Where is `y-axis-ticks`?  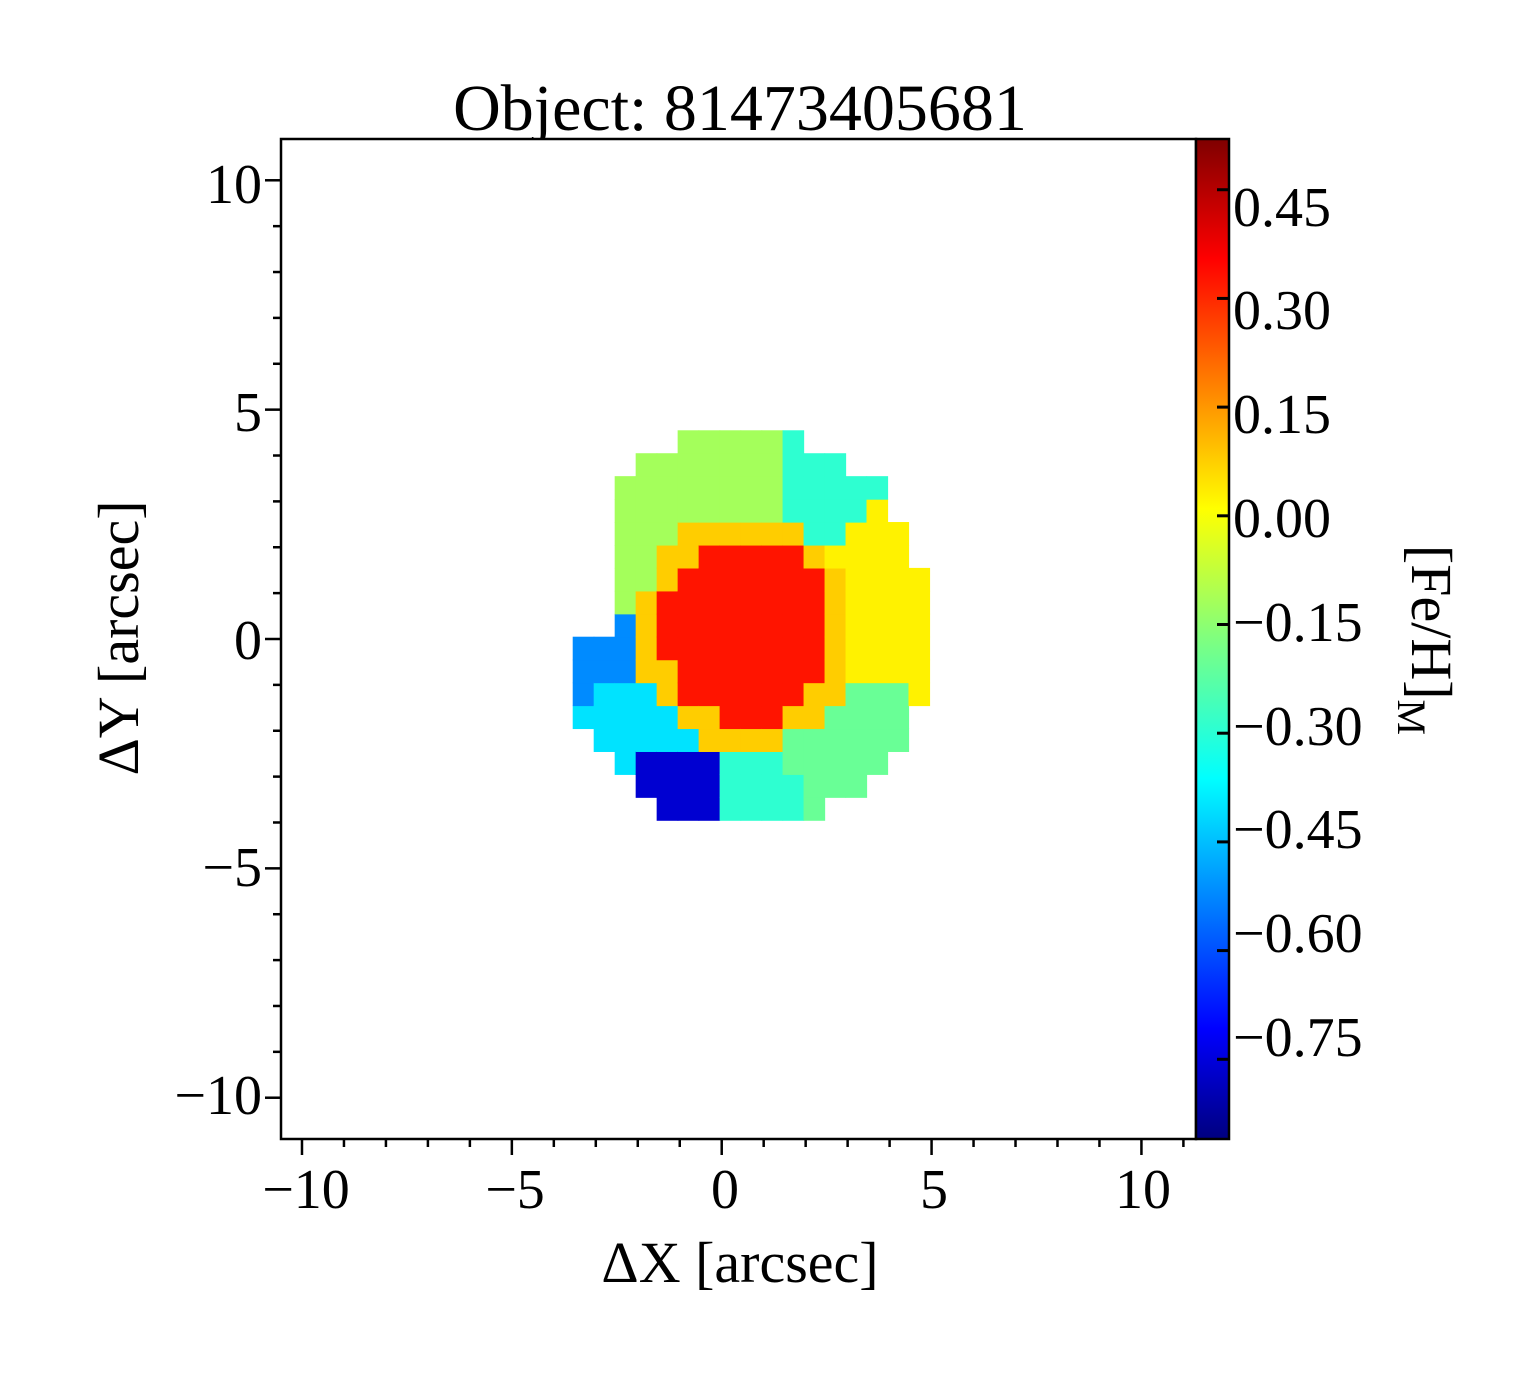 y-axis-ticks is located at coordinates (273, 639).